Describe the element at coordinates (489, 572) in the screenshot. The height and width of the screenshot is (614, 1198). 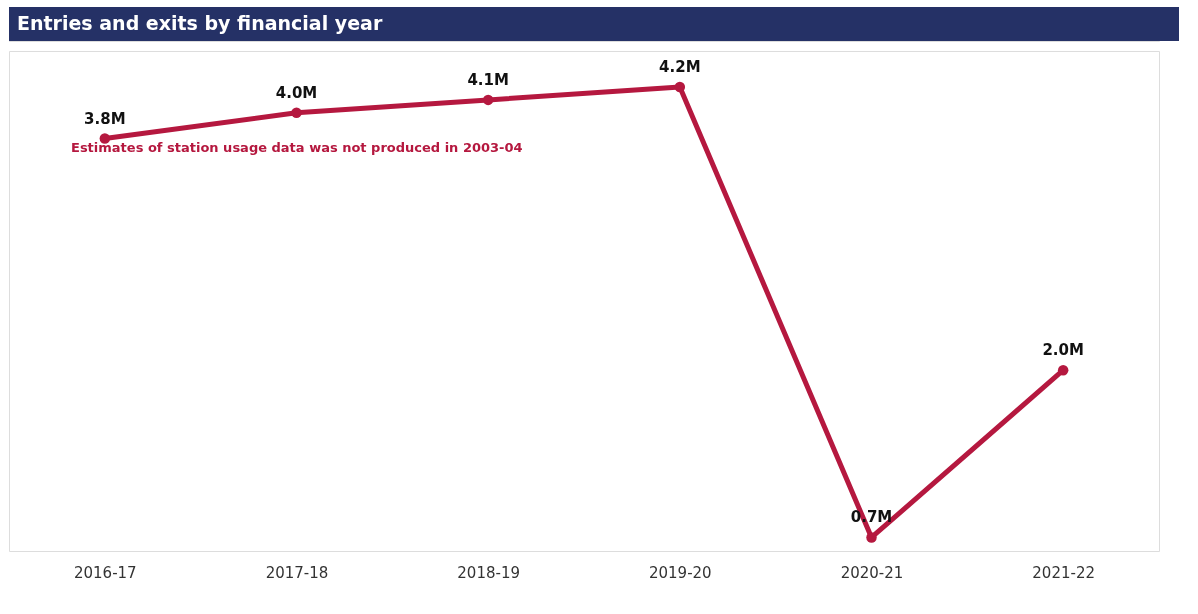
I see `x-tick-label: 2018-19` at that location.